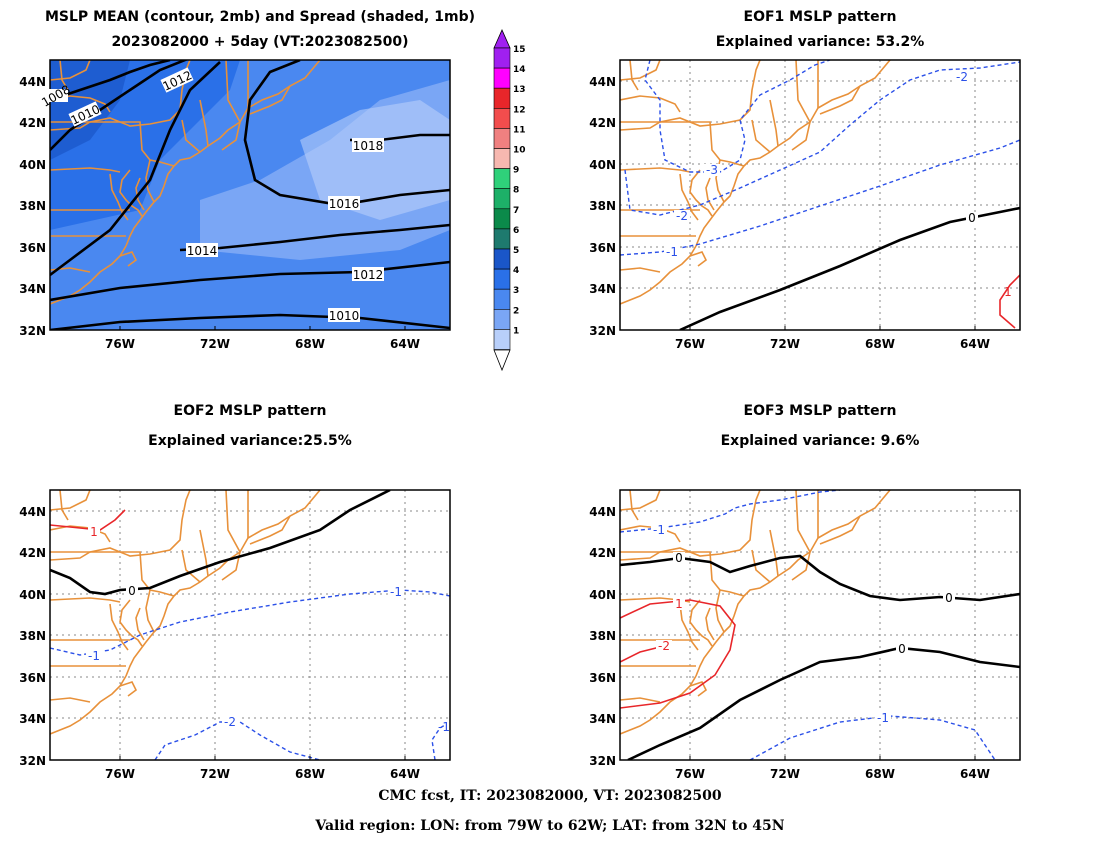  What do you see at coordinates (820, 42) in the screenshot?
I see `panel2-subtitle: Explained variance: 53.2%` at bounding box center [820, 42].